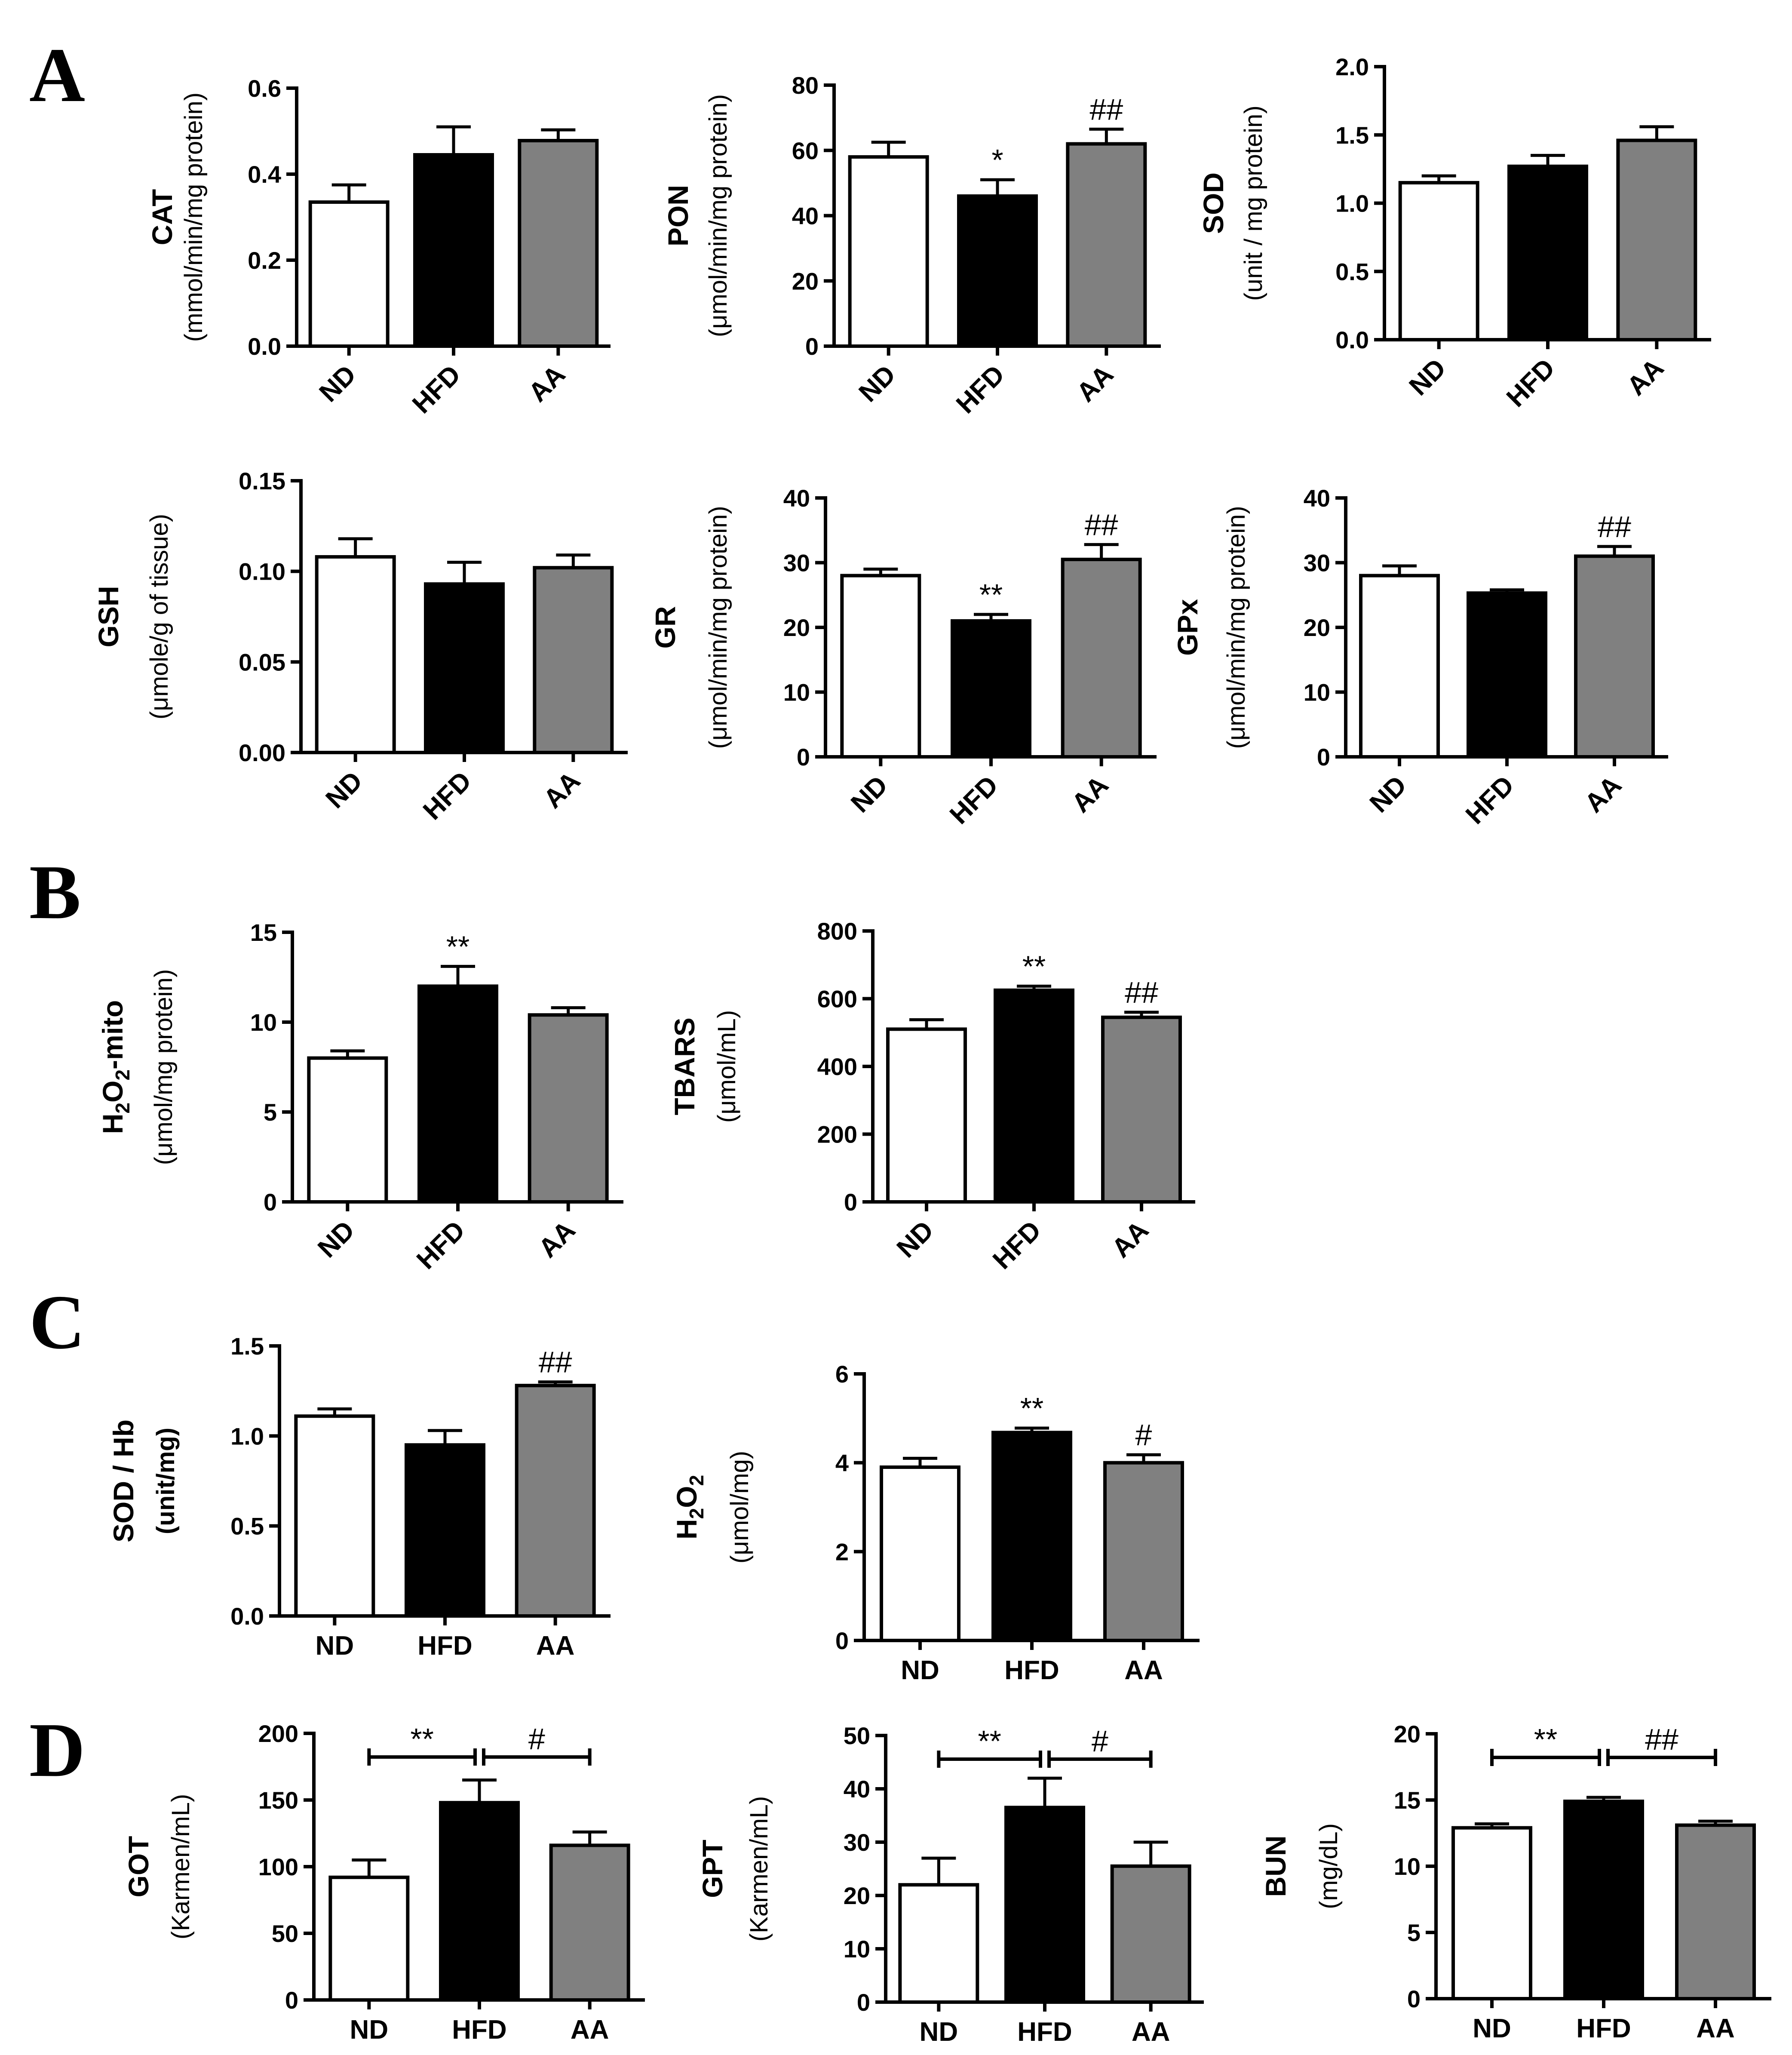  What do you see at coordinates (1329, 1866) in the screenshot?
I see `y-axis-unit: (mg/dL)` at bounding box center [1329, 1866].